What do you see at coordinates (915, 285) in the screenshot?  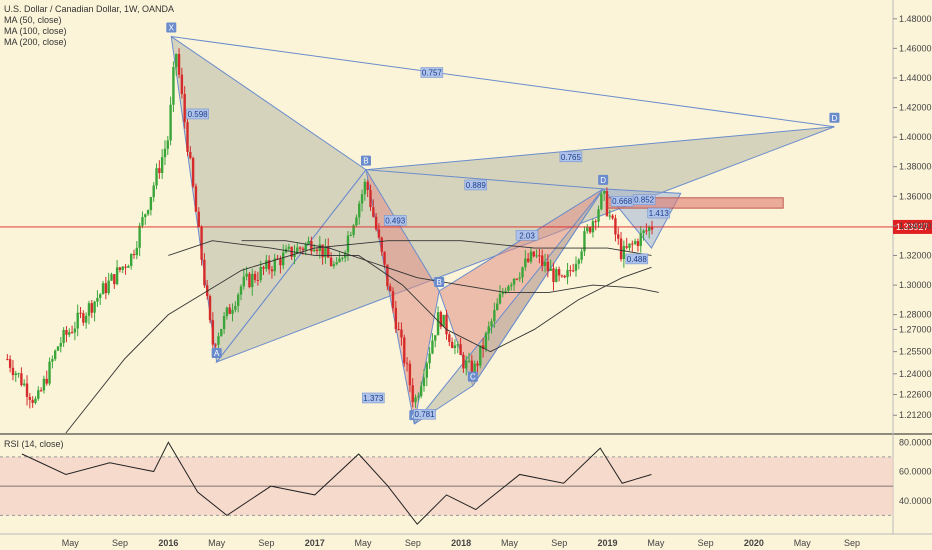 I see `price-tick-label: 1.30000` at bounding box center [915, 285].